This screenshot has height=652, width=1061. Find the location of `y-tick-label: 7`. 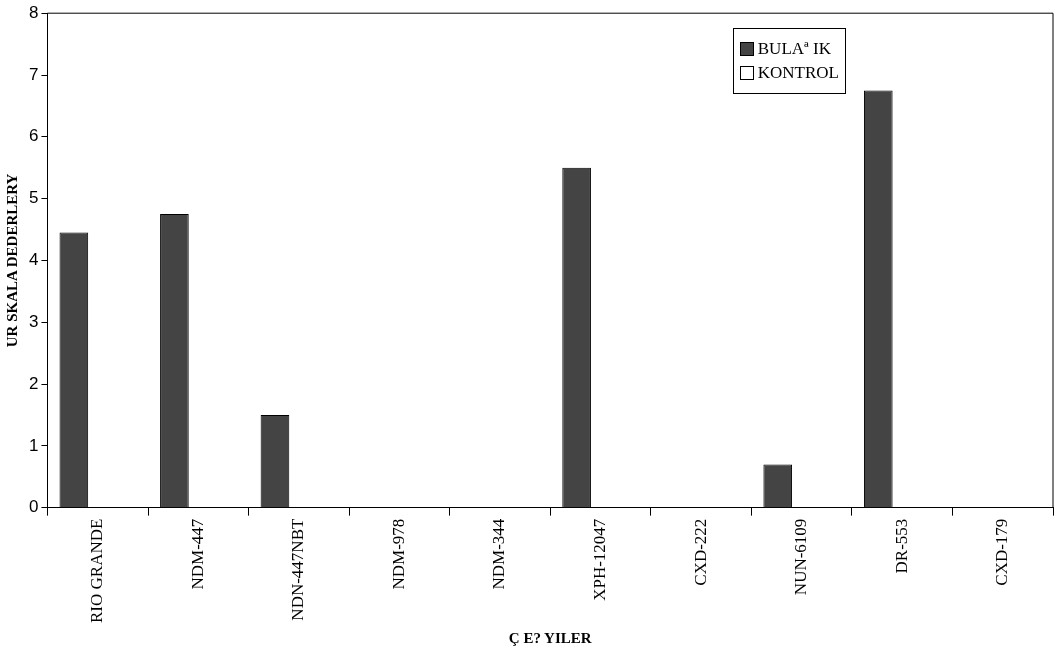

y-tick-label: 7 is located at coordinates (33, 74).